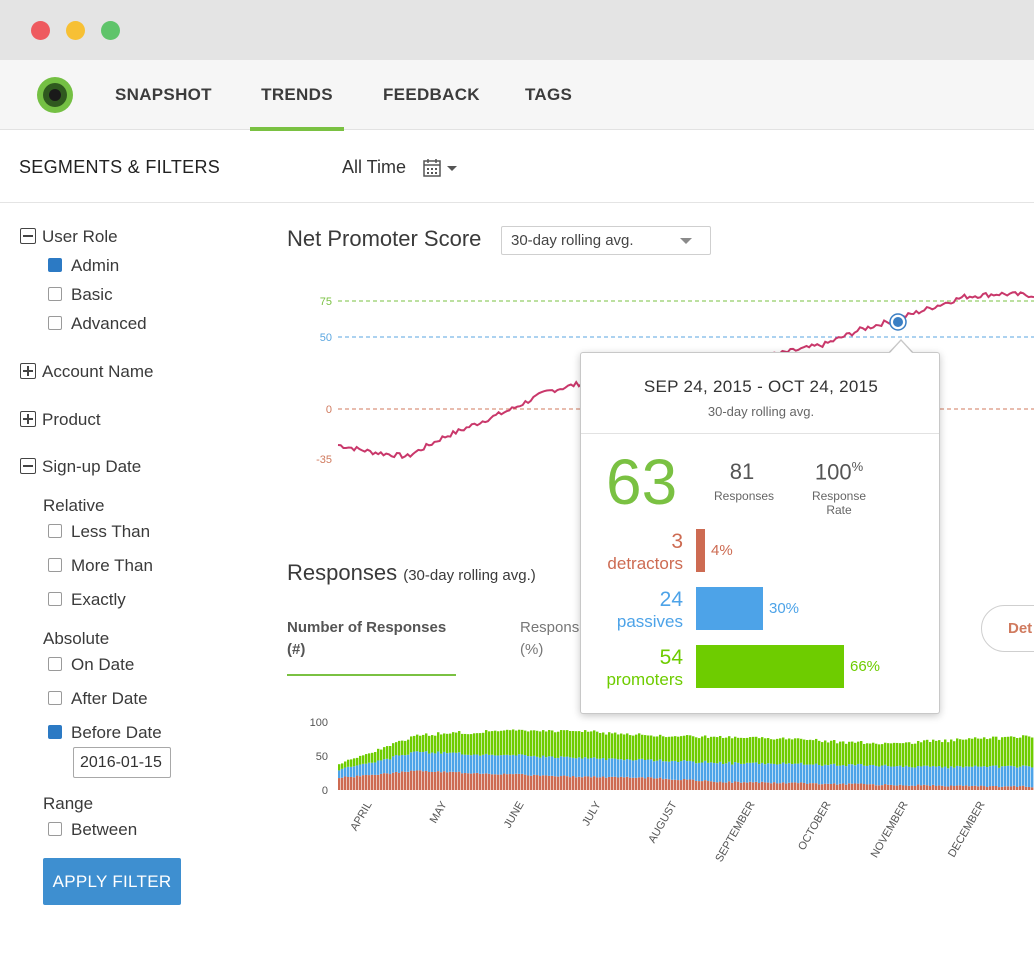  What do you see at coordinates (60, 420) in the screenshot?
I see `product-toggle: Product` at bounding box center [60, 420].